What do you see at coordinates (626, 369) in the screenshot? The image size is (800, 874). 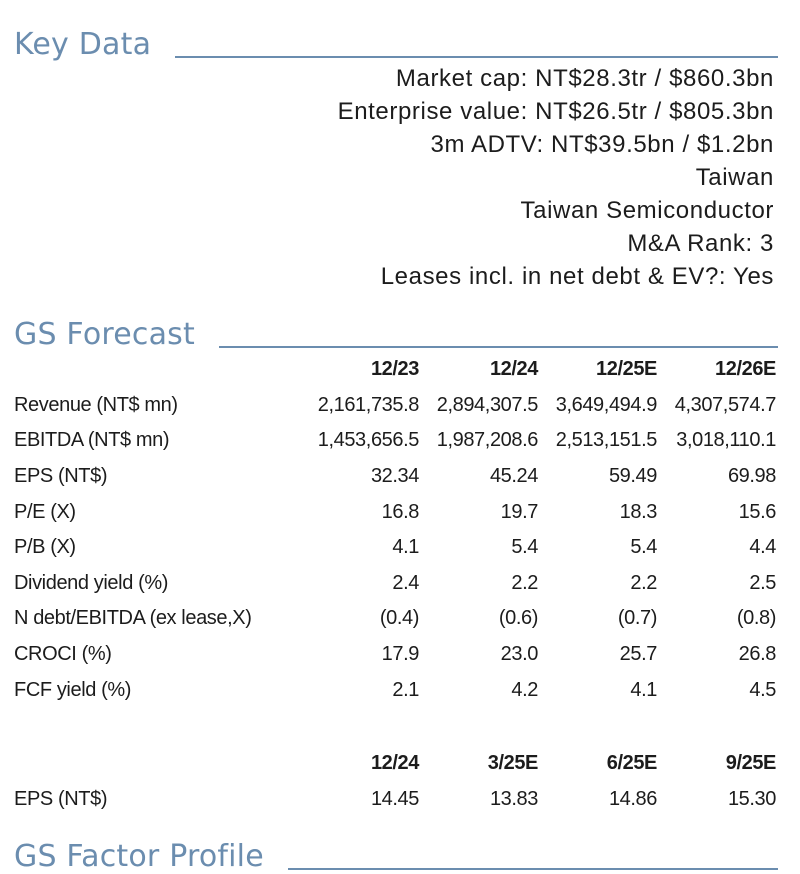 I see `column-header: 12/25E` at bounding box center [626, 369].